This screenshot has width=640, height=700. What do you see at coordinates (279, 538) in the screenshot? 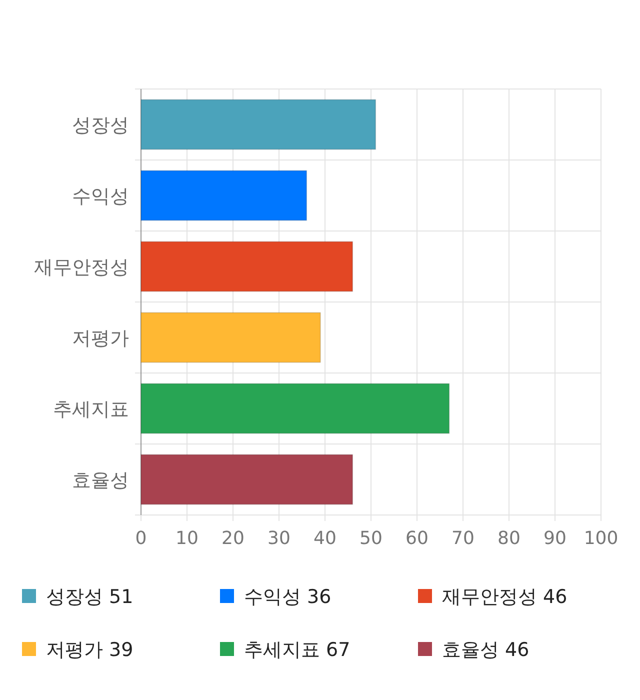
I see `x-tick-label: 30` at bounding box center [279, 538].